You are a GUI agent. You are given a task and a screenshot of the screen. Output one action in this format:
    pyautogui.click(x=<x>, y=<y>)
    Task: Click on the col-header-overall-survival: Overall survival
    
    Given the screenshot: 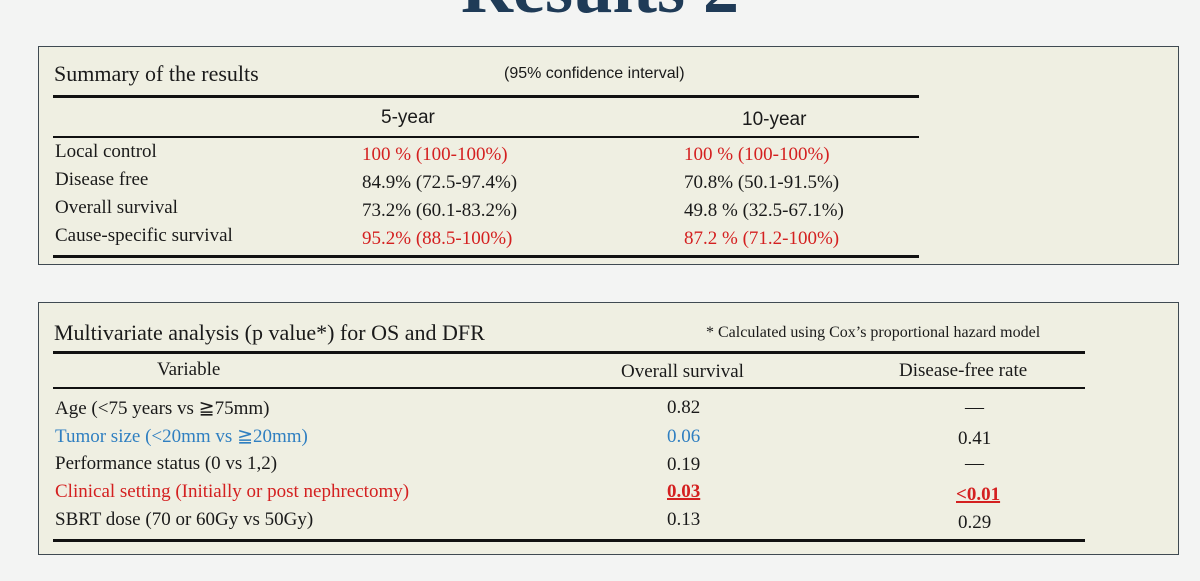 What is the action you would take?
    pyautogui.click(x=682, y=371)
    